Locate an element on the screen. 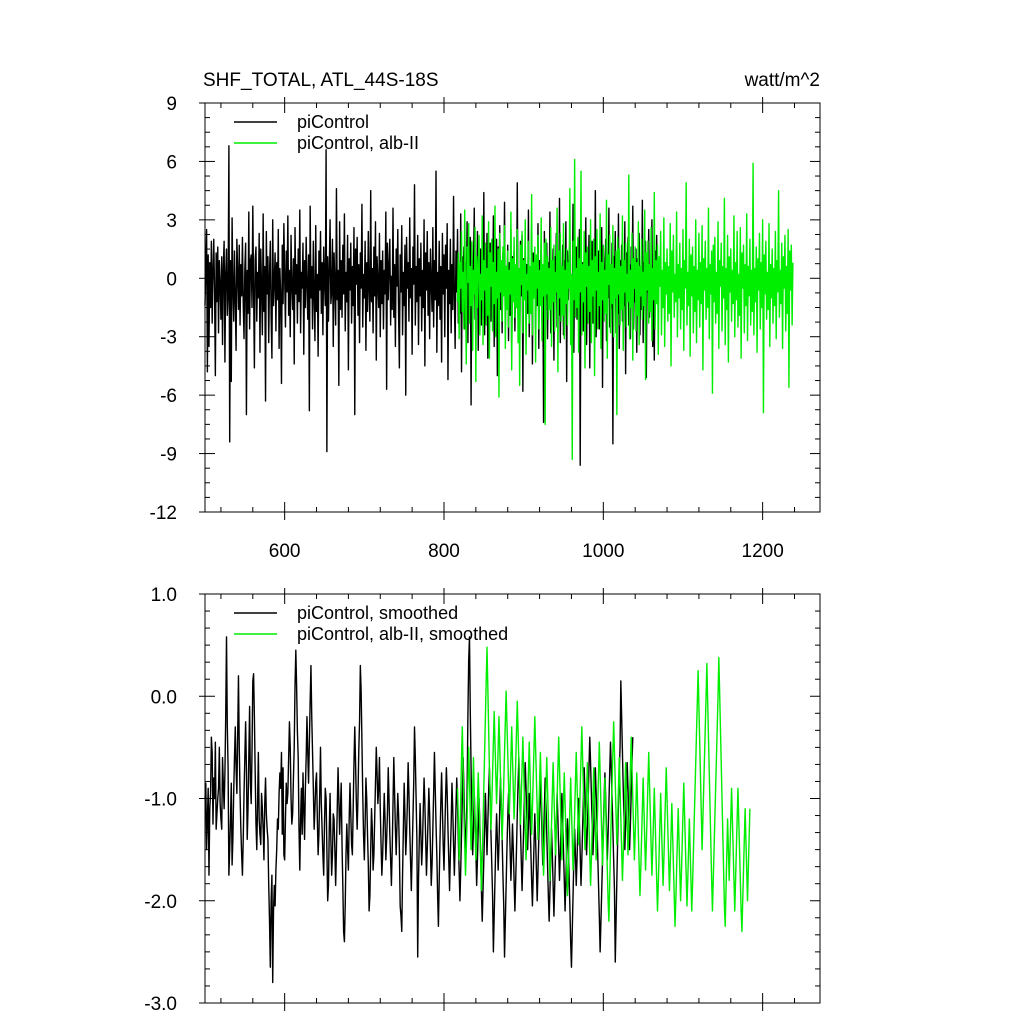 The height and width of the screenshot is (1024, 1024). legend-label-0: piControl is located at coordinates (333, 122).